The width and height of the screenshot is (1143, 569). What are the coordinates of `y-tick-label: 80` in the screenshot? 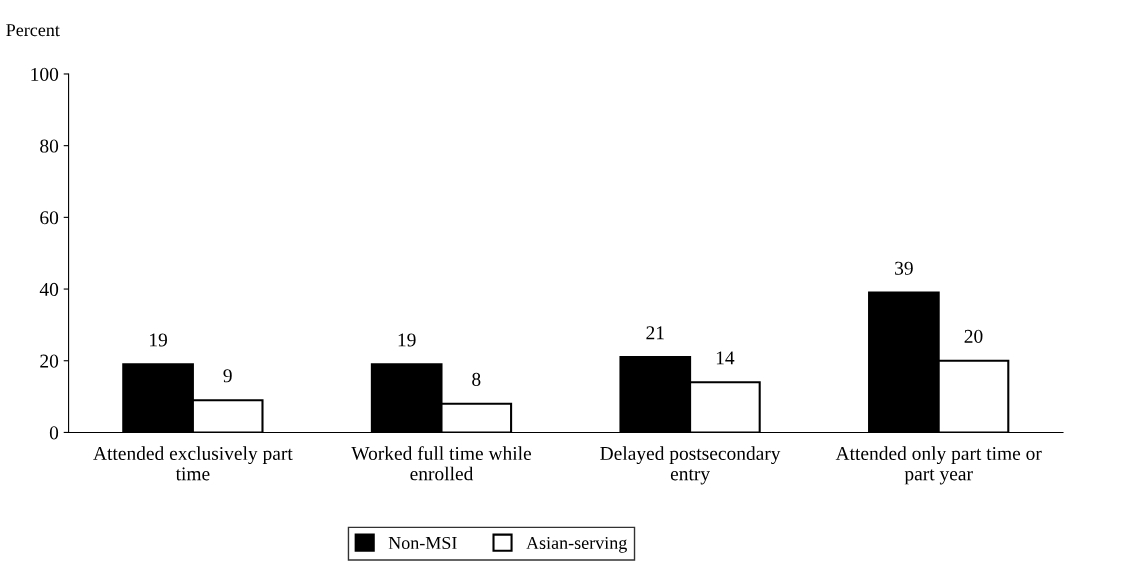 It's located at (49, 146).